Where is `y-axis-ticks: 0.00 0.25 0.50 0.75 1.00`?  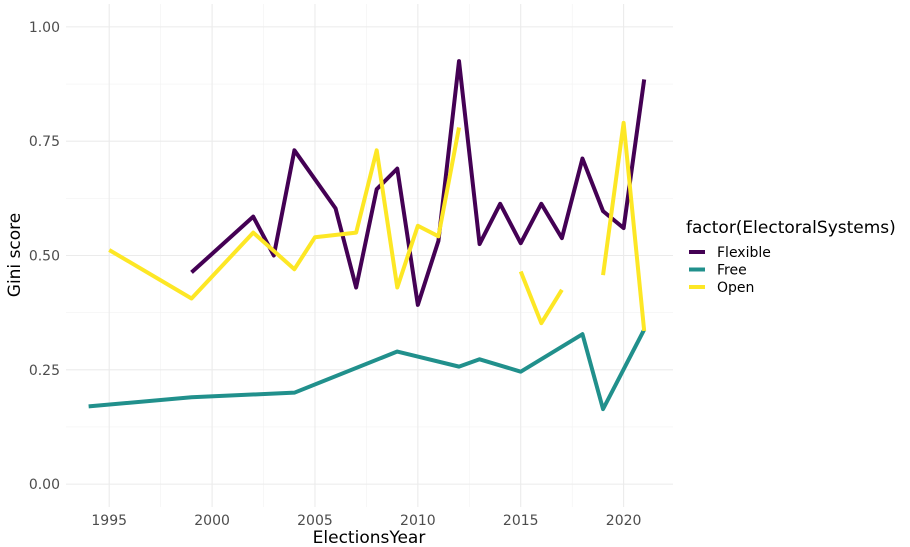 y-axis-ticks: 0.00 0.25 0.50 0.75 1.00 is located at coordinates (44, 256).